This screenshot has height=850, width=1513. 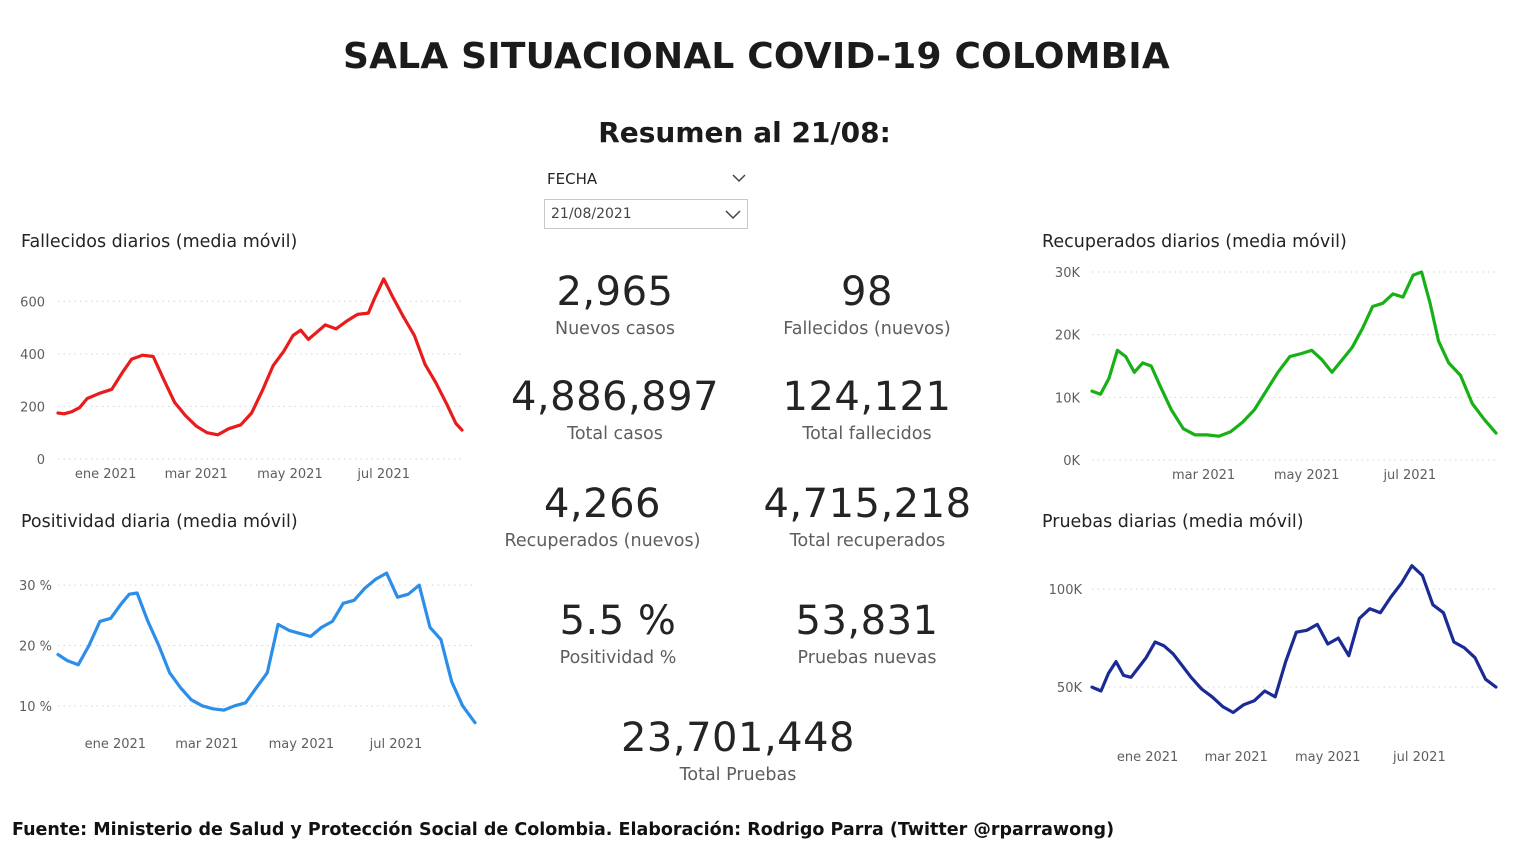 I want to click on kpi-positividad: 5.5 % Positividad %, so click(x=618, y=633).